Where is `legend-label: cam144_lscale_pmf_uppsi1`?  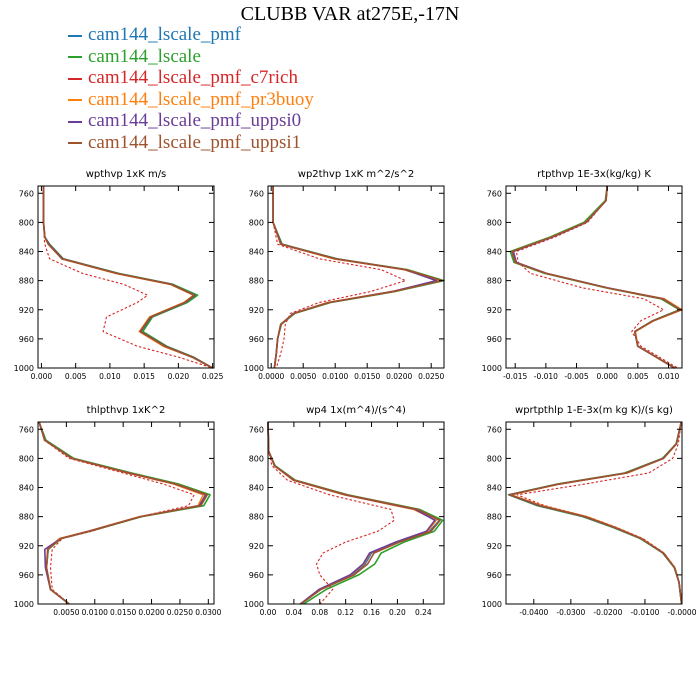
legend-label: cam144_lscale_pmf_uppsi1 is located at coordinates (195, 142).